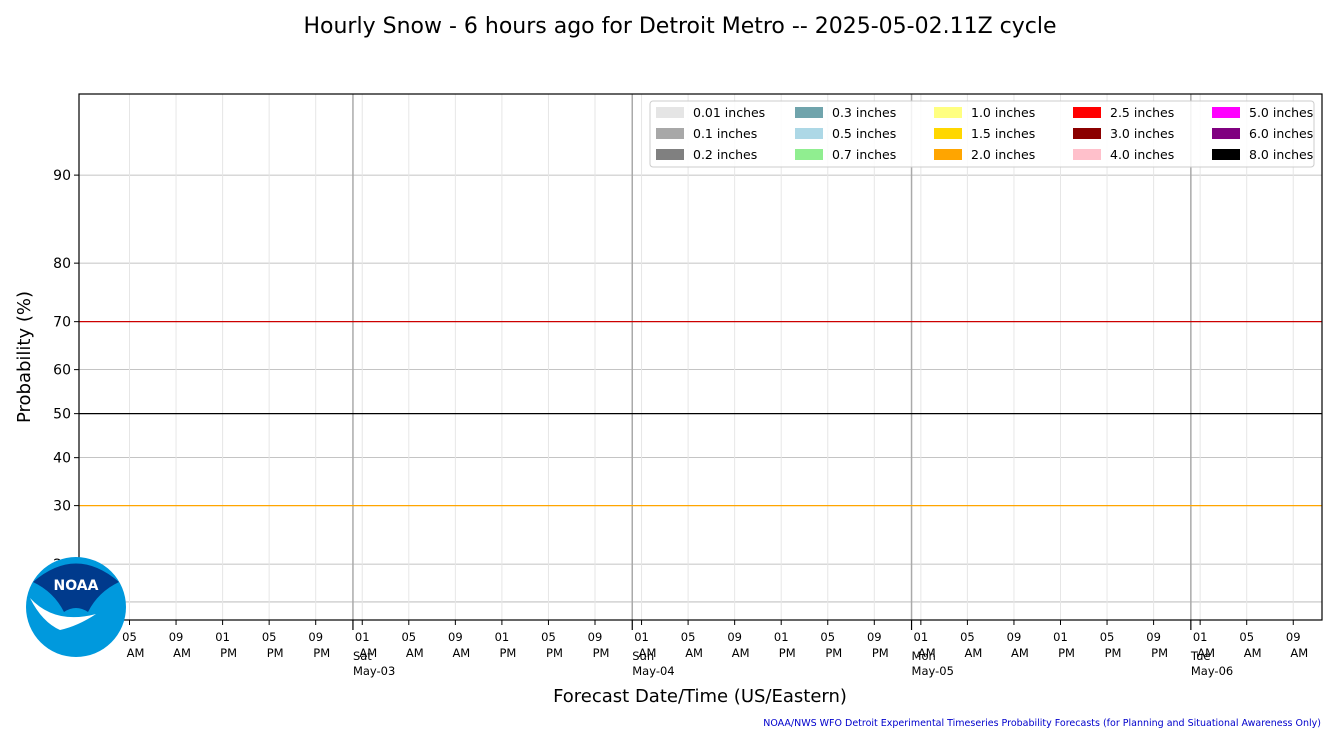  I want to click on day-label: Tue, so click(1200, 656).